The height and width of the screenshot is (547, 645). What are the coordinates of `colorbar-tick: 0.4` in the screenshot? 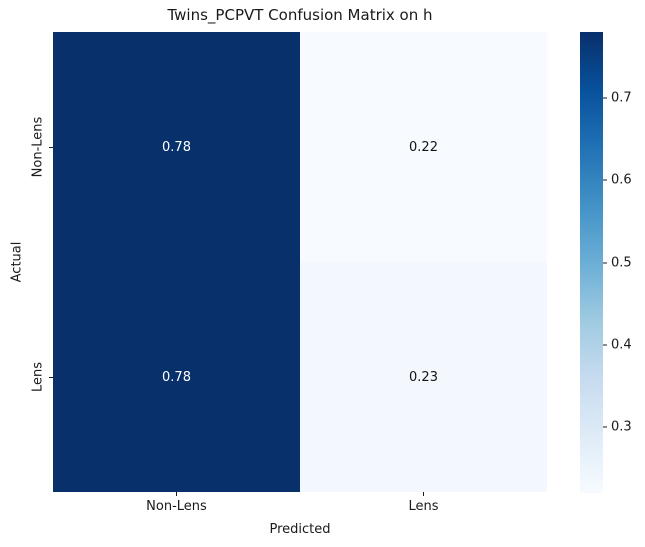 It's located at (617, 344).